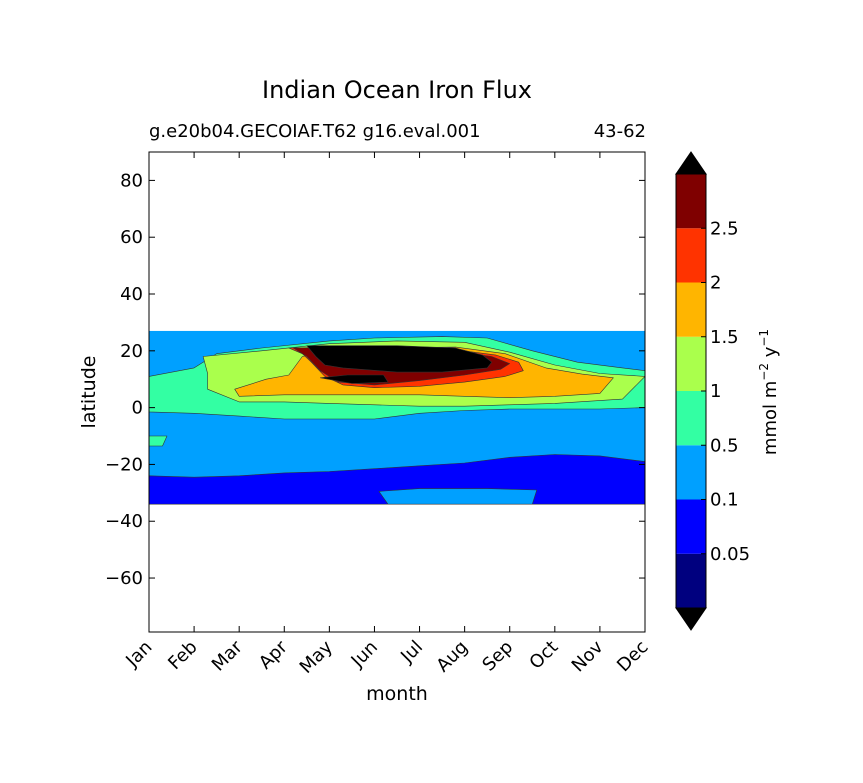  Describe the element at coordinates (770, 354) in the screenshot. I see `colorbar-label-unit2: y` at that location.